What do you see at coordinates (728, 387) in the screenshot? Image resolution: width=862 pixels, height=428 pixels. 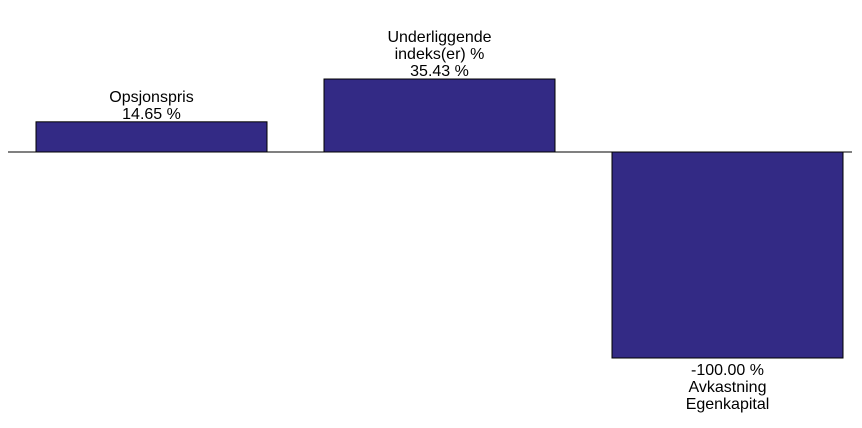 I see `category-label-3-line-1: Avkastning` at bounding box center [728, 387].